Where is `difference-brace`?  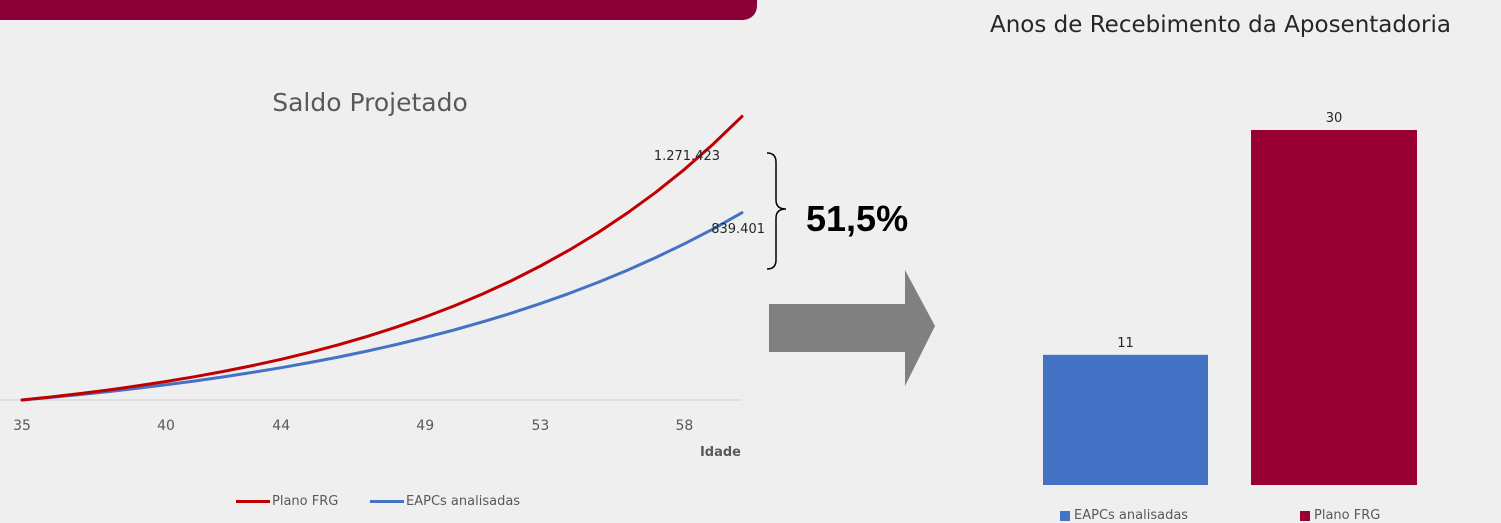 difference-brace is located at coordinates (776, 211).